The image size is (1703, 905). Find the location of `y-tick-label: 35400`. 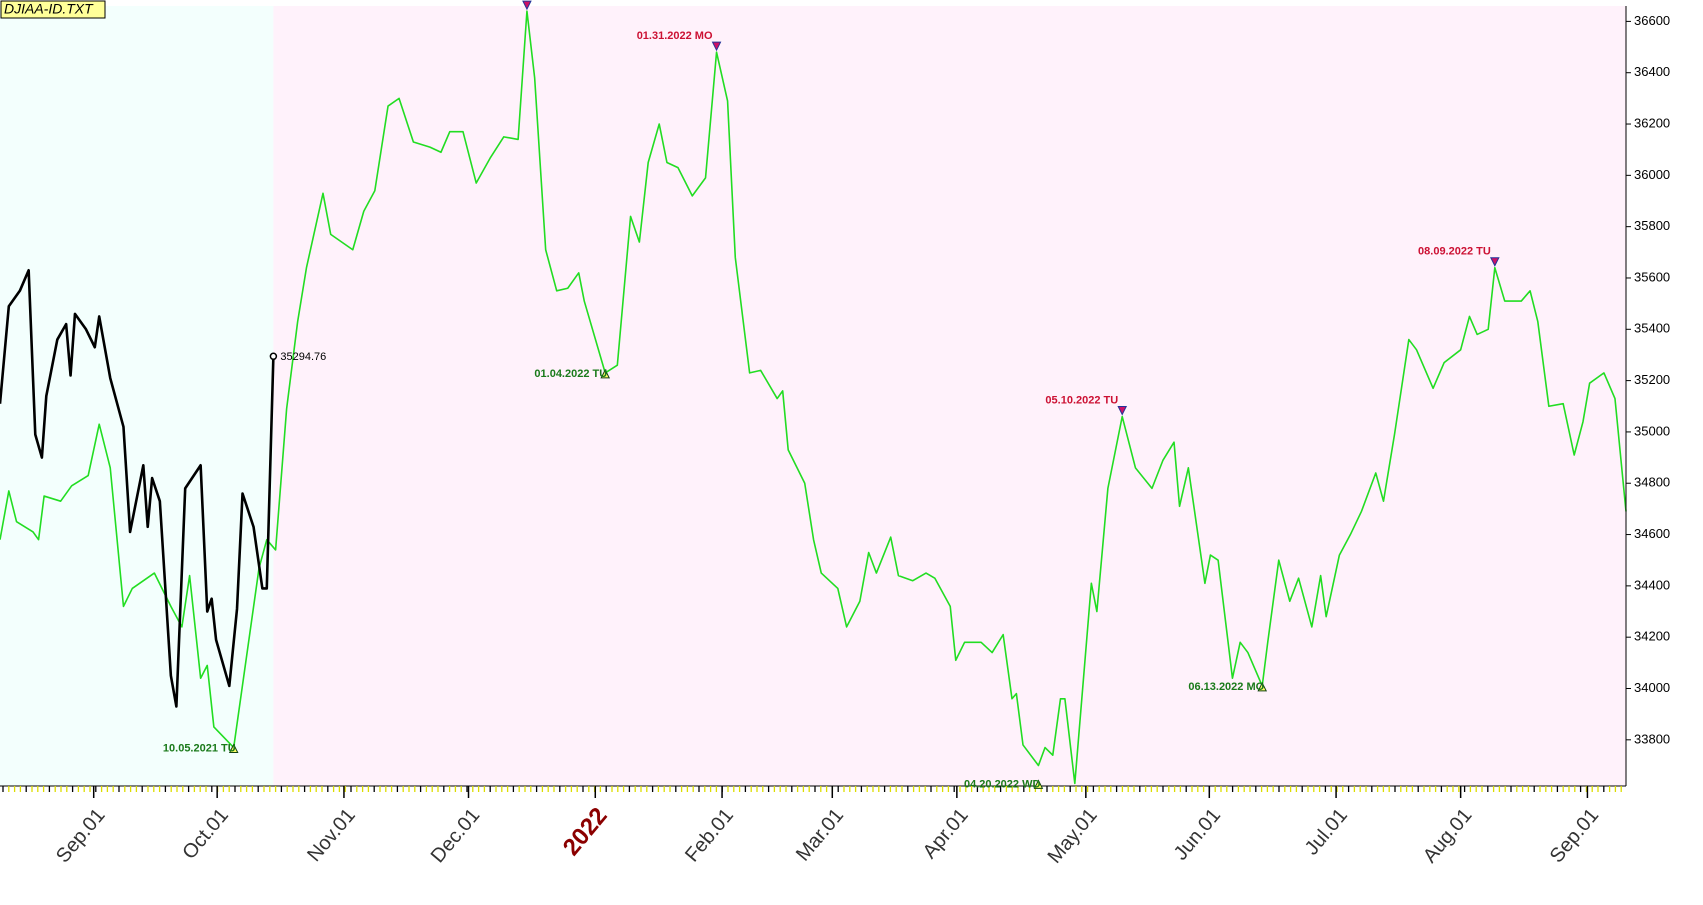

y-tick-label: 35400 is located at coordinates (1652, 328).